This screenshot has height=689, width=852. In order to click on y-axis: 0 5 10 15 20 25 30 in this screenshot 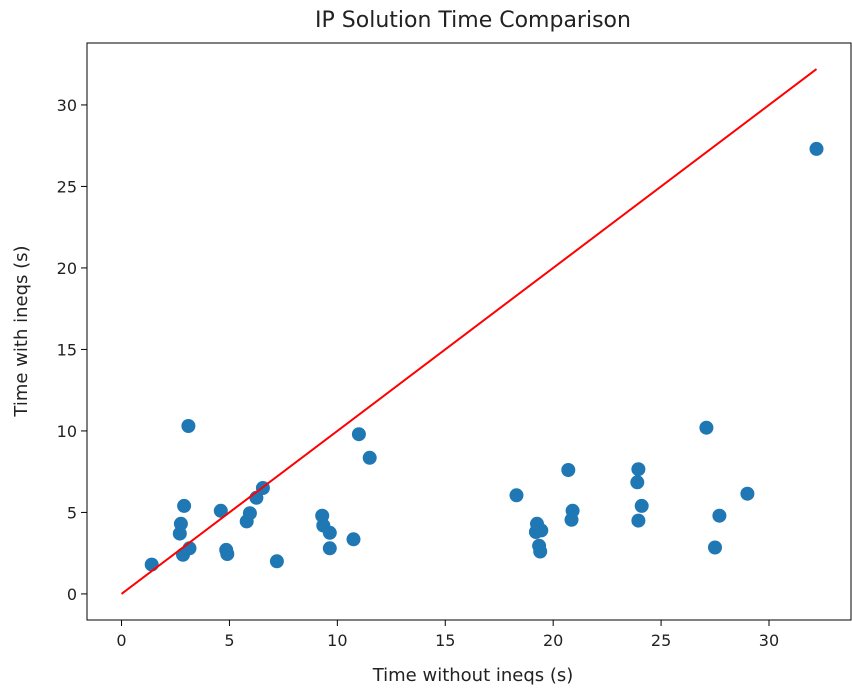, I will do `click(72, 350)`.